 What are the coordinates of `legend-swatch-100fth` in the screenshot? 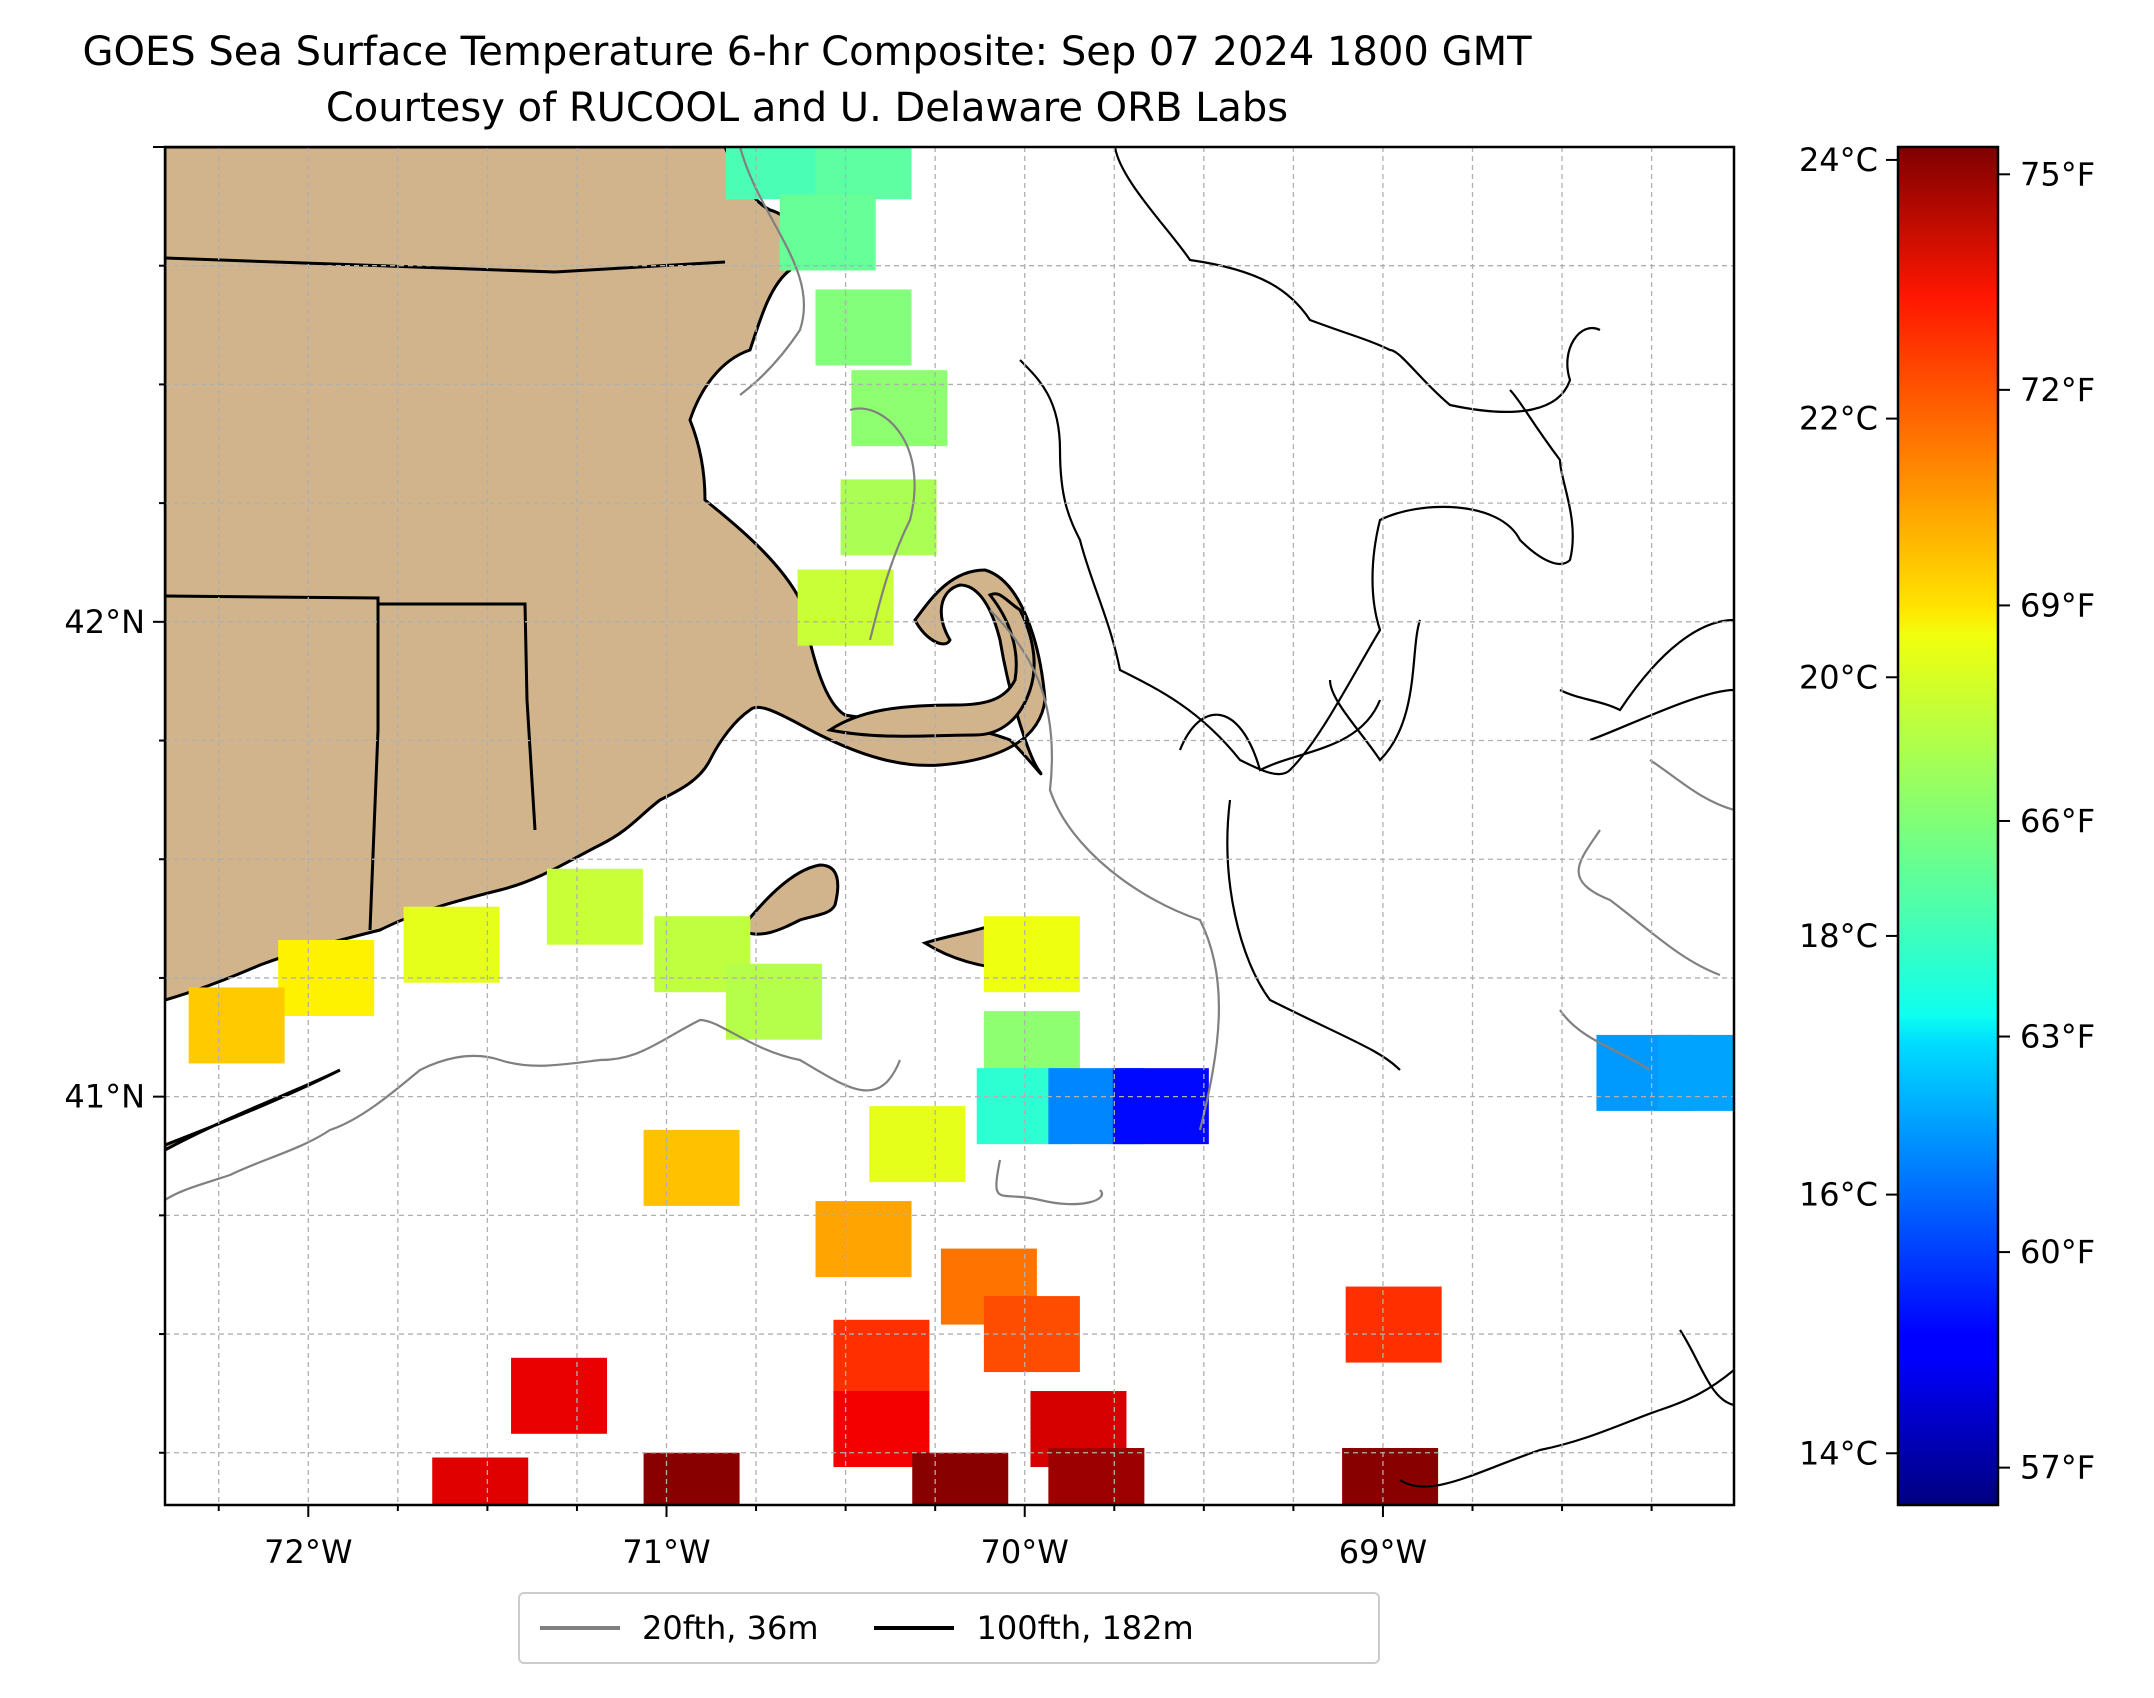 It's located at (914, 1628).